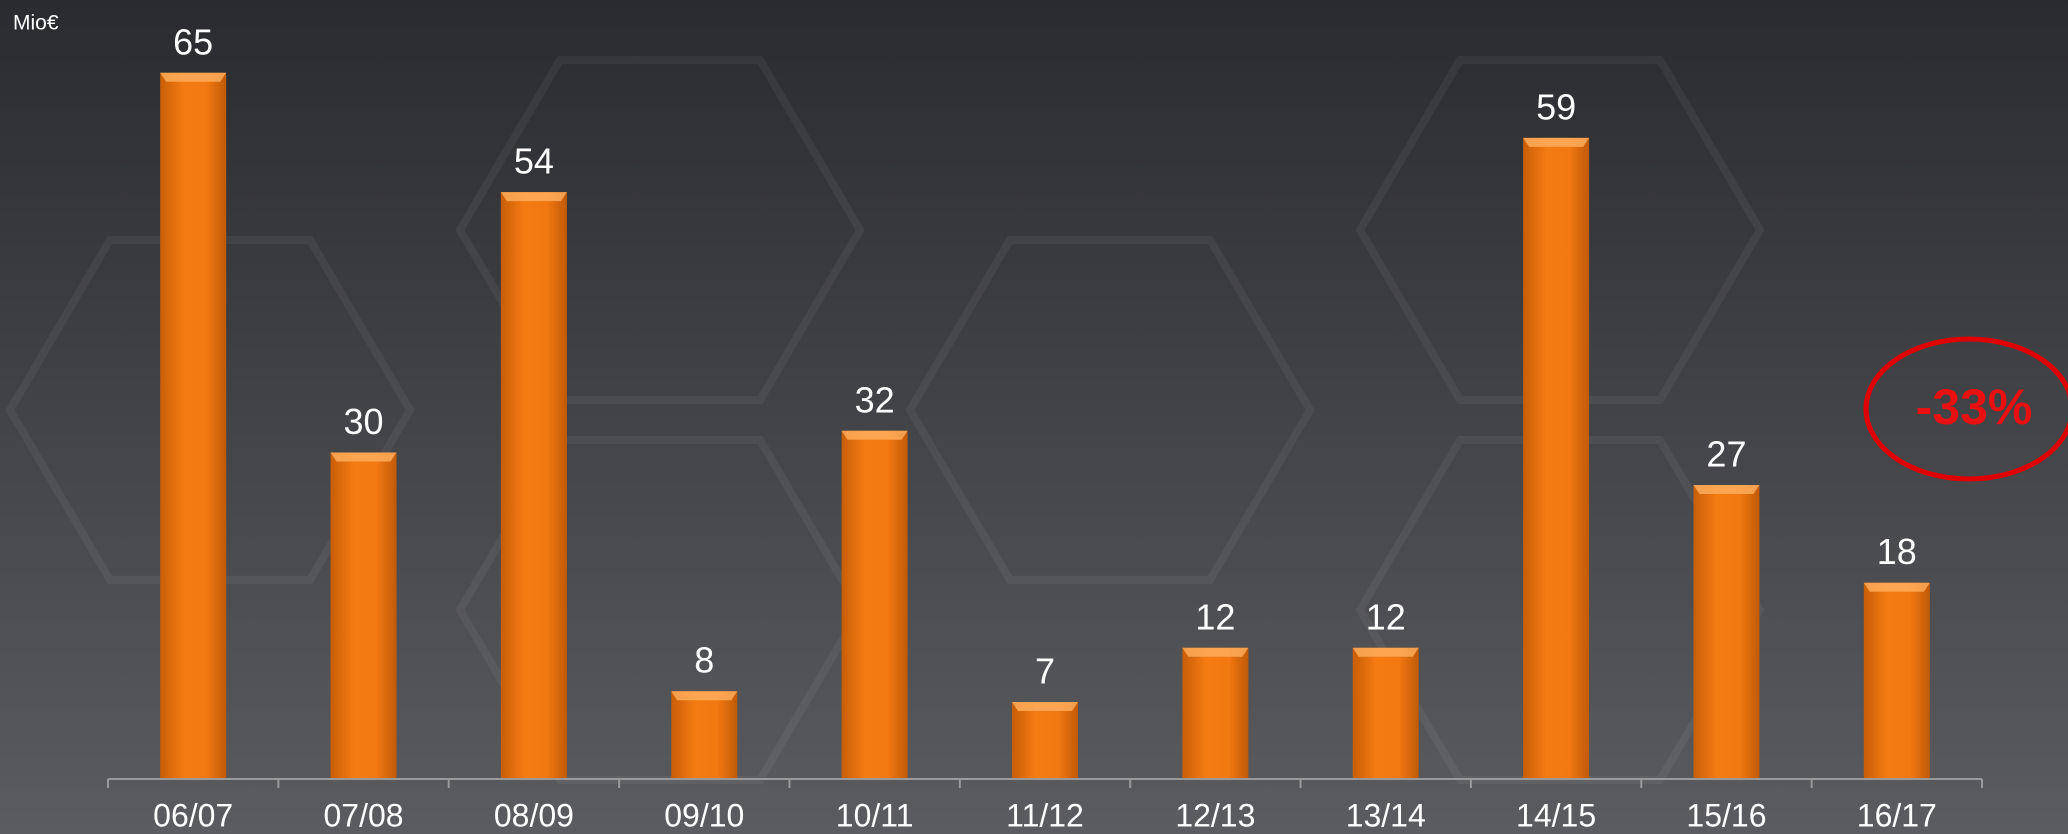 The width and height of the screenshot is (2068, 834). What do you see at coordinates (1726, 454) in the screenshot?
I see `value-label: 27` at bounding box center [1726, 454].